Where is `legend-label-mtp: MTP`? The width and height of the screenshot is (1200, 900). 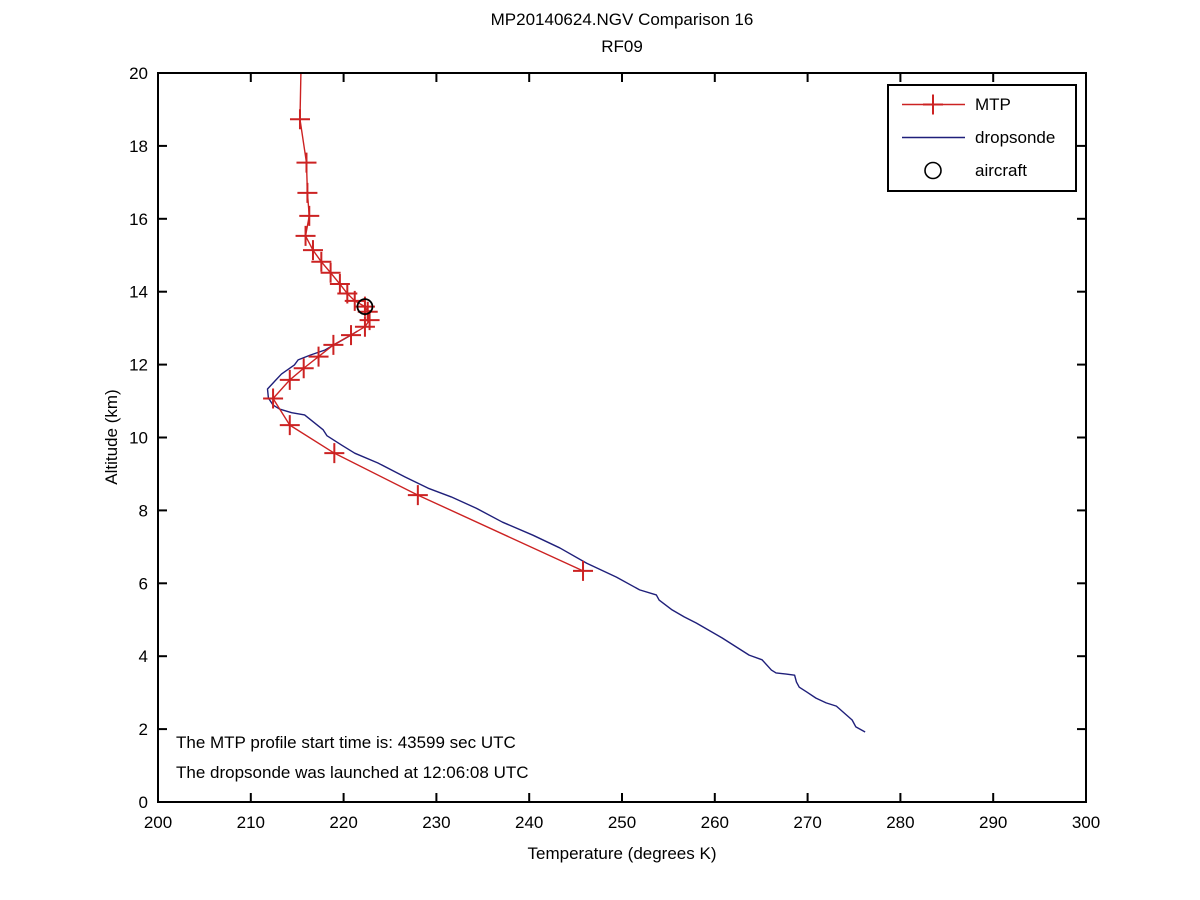
legend-label-mtp: MTP is located at coordinates (993, 104).